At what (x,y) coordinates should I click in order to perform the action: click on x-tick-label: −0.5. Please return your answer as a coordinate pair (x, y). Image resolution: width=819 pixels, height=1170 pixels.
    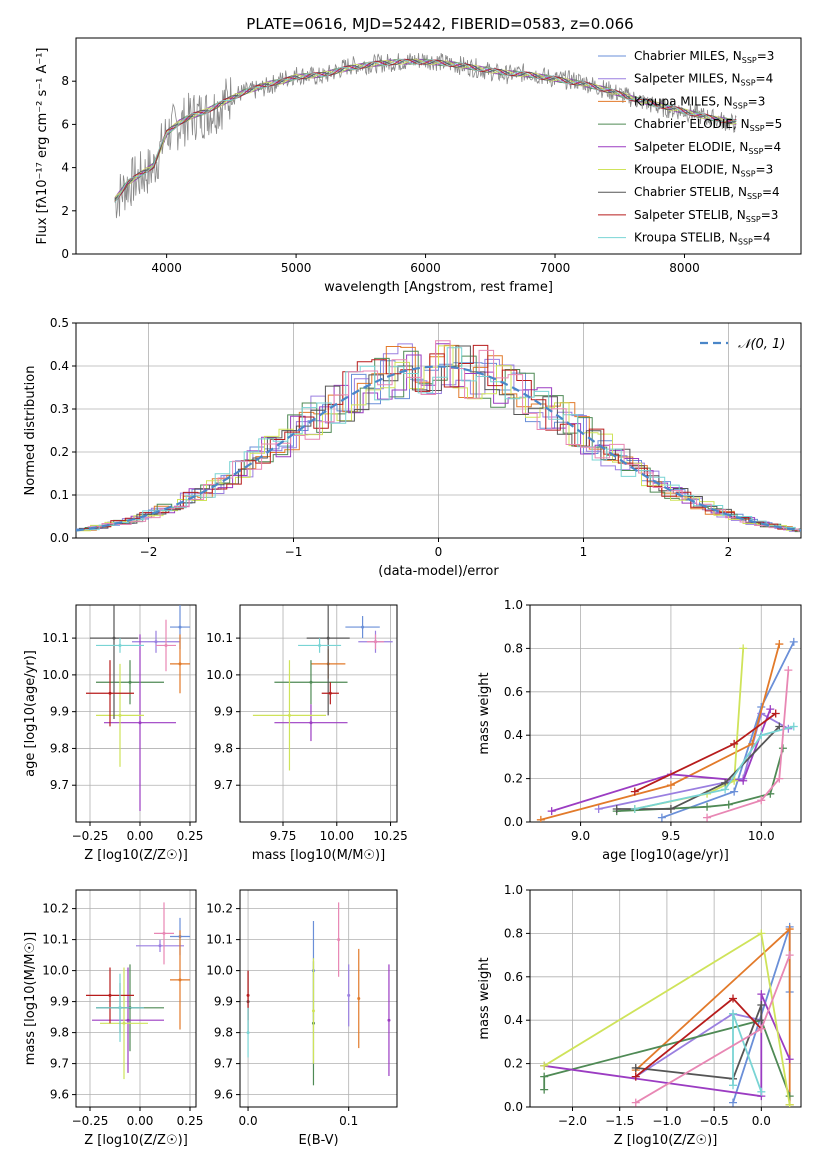
    Looking at the image, I should click on (714, 1121).